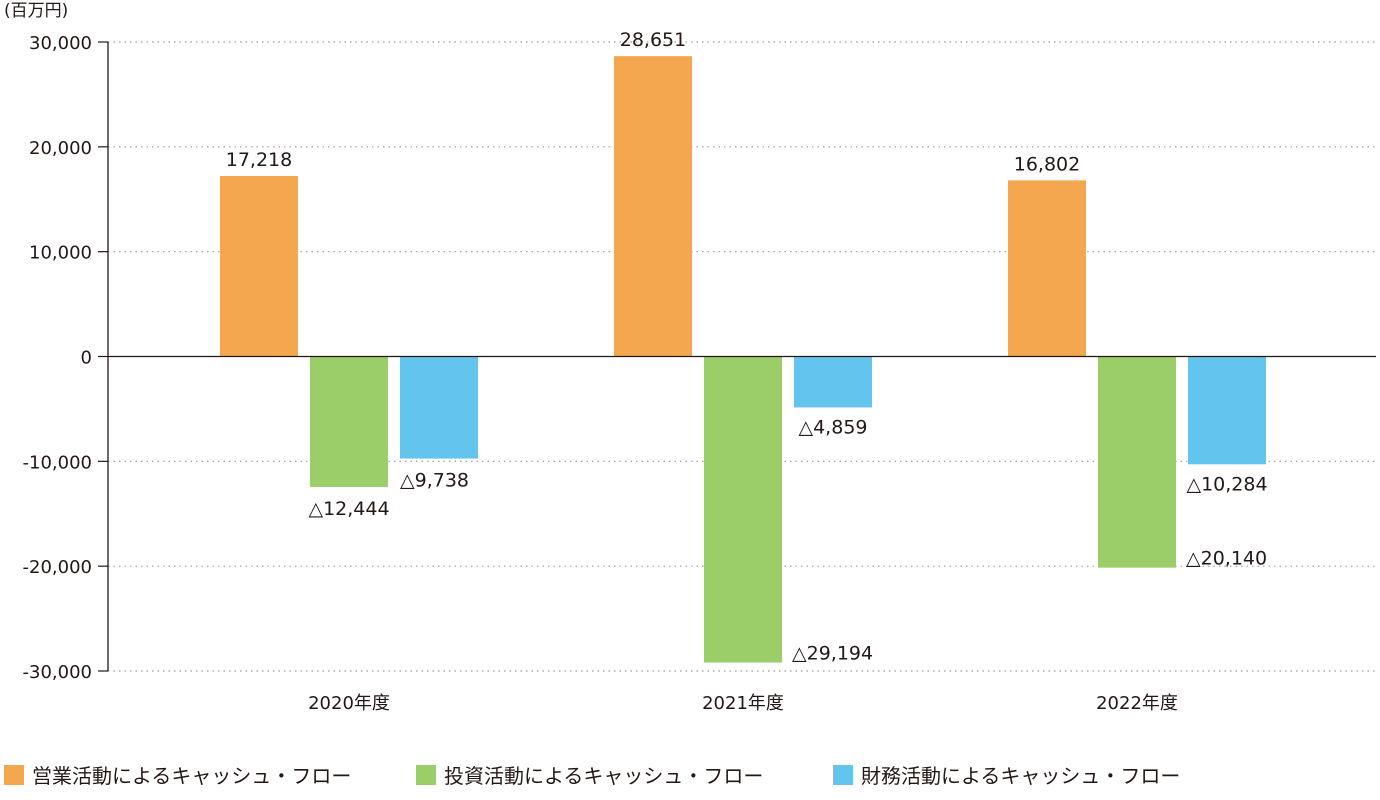 The width and height of the screenshot is (1380, 800). What do you see at coordinates (1020, 776) in the screenshot?
I see `legend-label: 財務活動によるキャッシュ・フロー` at bounding box center [1020, 776].